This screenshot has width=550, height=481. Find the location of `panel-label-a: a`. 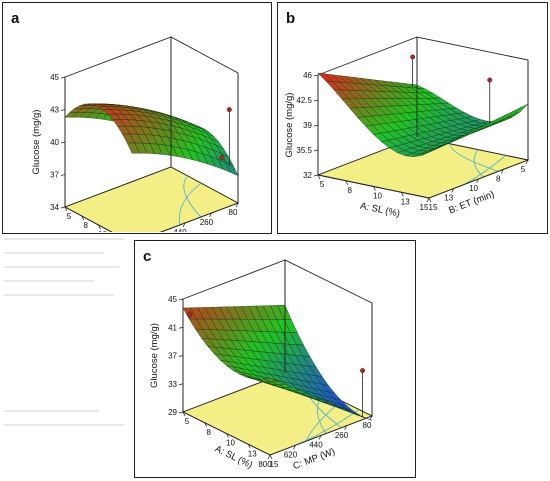

panel-label-a: a is located at coordinates (15, 18).